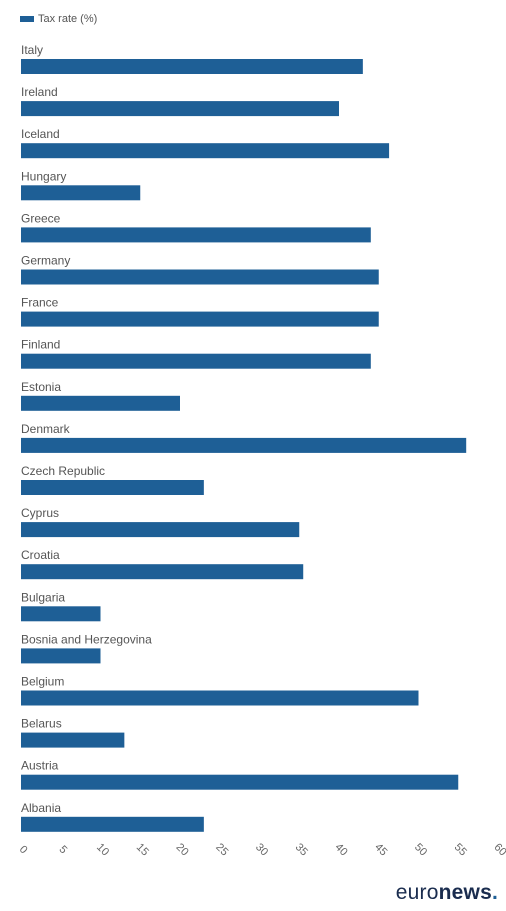  Describe the element at coordinates (221, 849) in the screenshot. I see `x-tick-label-25: 25` at that location.